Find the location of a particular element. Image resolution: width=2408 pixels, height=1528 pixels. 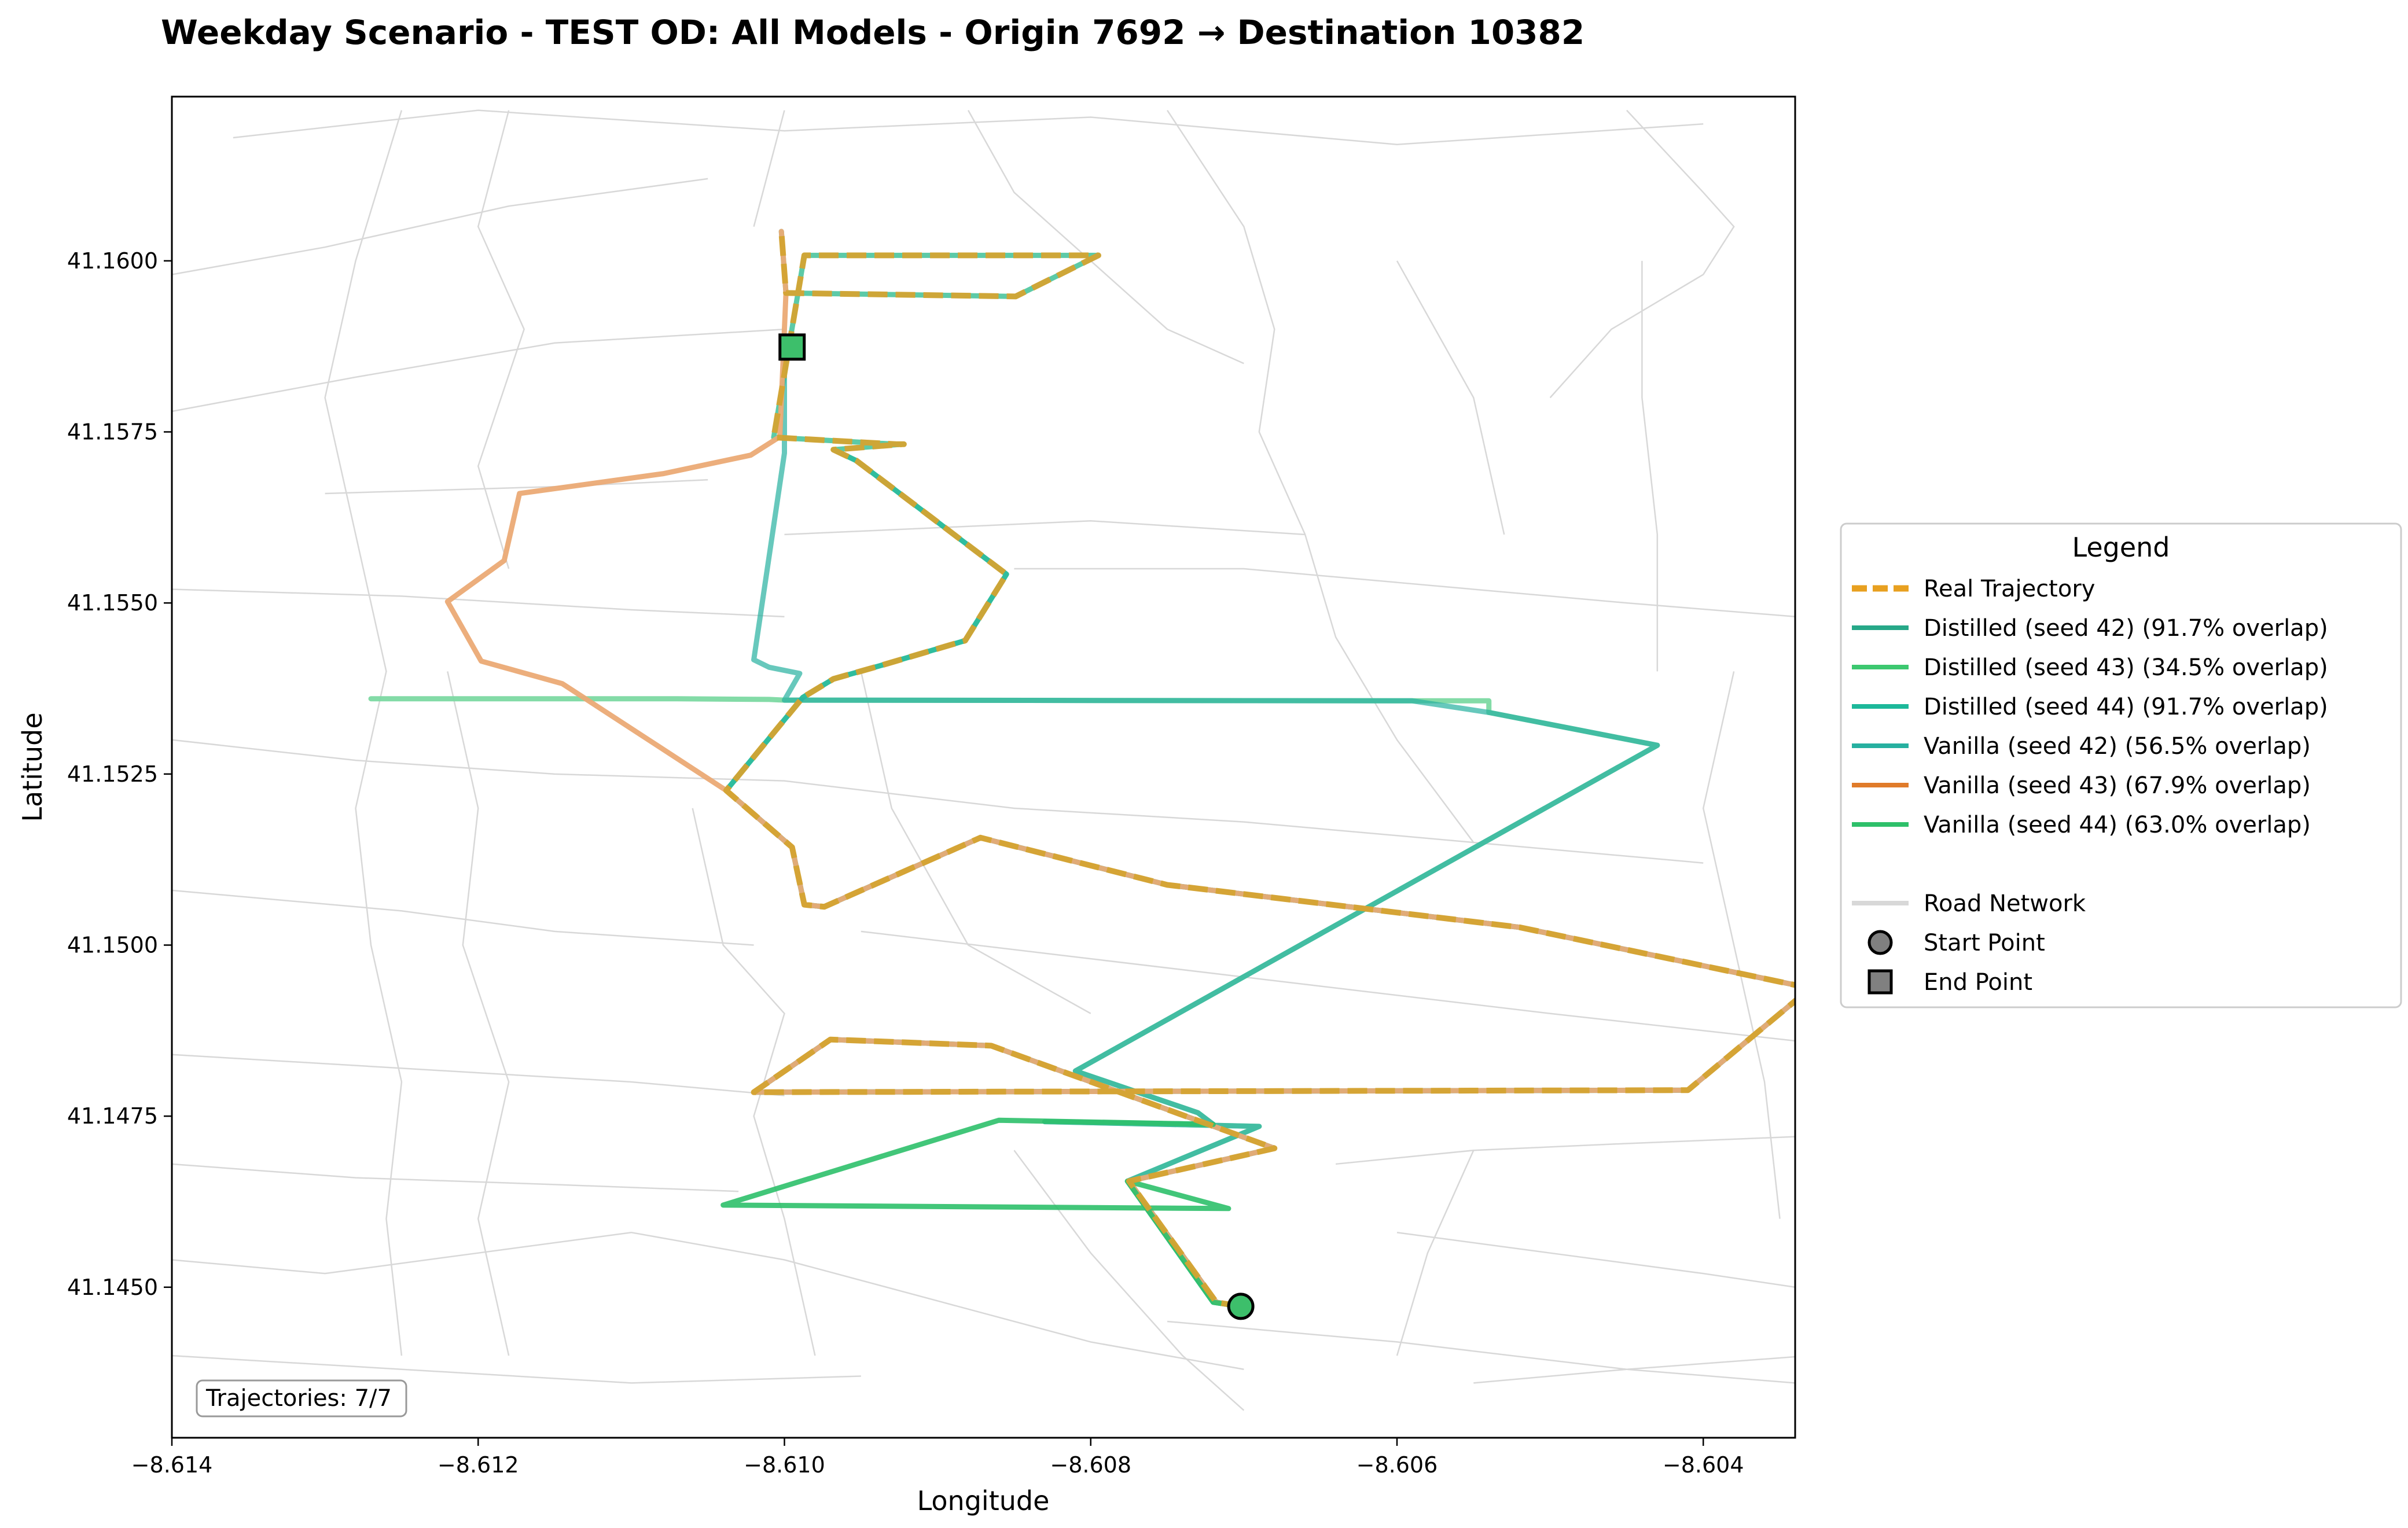

legend-label: Start Point is located at coordinates (1984, 943).